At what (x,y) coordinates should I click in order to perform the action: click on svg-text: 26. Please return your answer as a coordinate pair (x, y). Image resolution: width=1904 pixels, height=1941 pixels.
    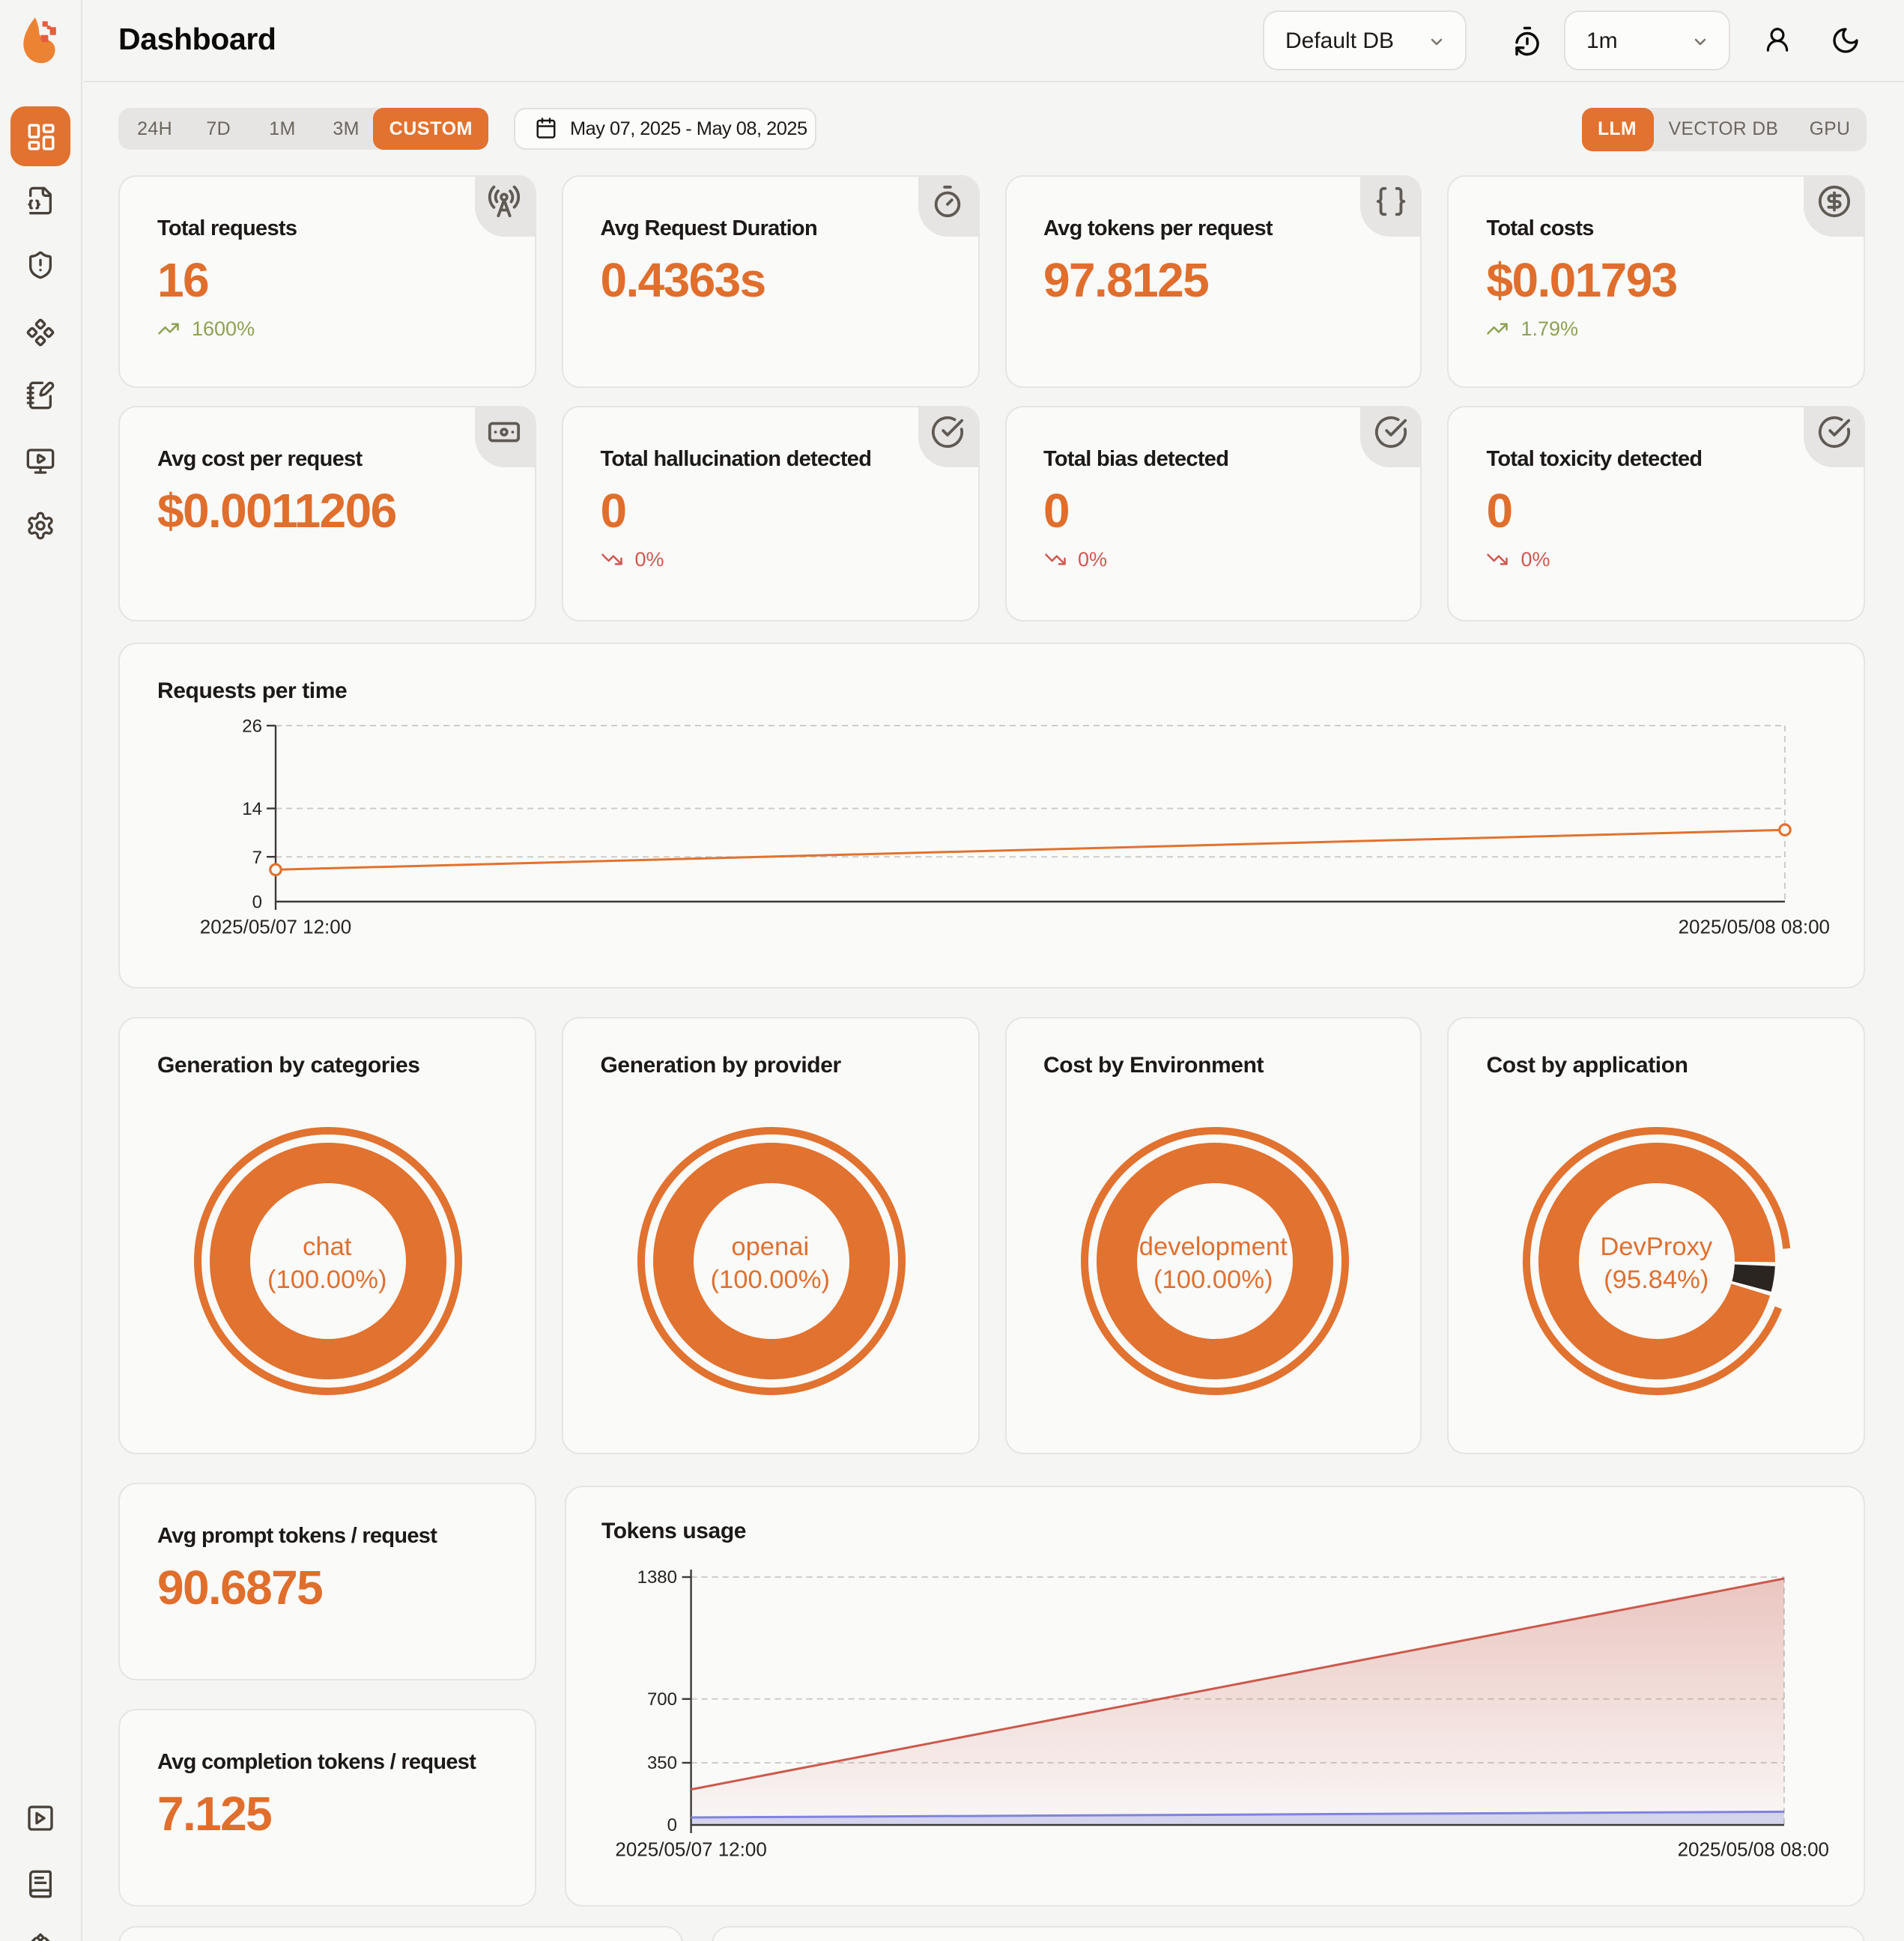
    Looking at the image, I should click on (252, 726).